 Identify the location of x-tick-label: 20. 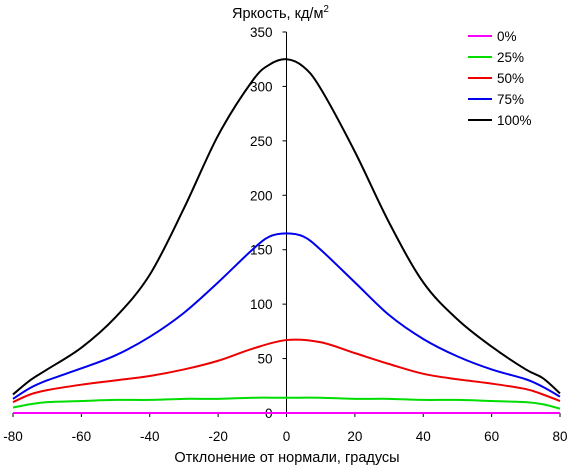
(354, 436).